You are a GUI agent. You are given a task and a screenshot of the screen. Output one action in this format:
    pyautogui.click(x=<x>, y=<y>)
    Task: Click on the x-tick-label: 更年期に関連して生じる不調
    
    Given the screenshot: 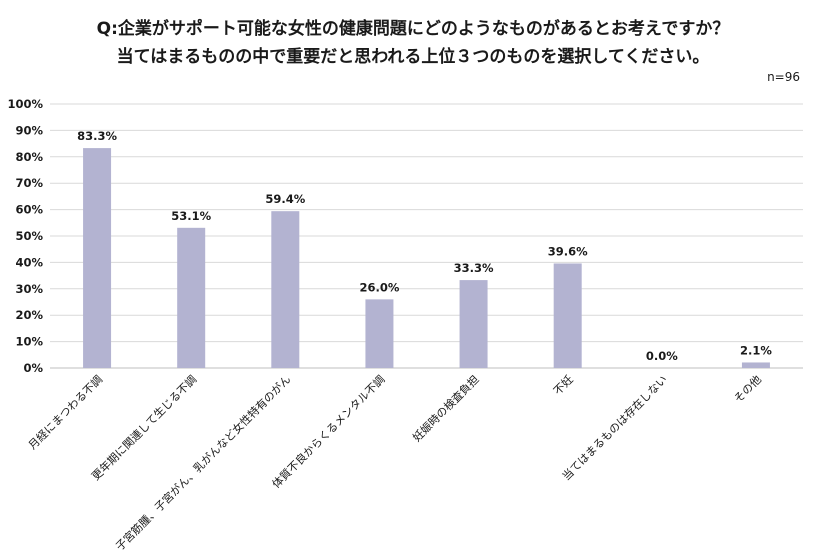 What is the action you would take?
    pyautogui.click(x=144, y=427)
    